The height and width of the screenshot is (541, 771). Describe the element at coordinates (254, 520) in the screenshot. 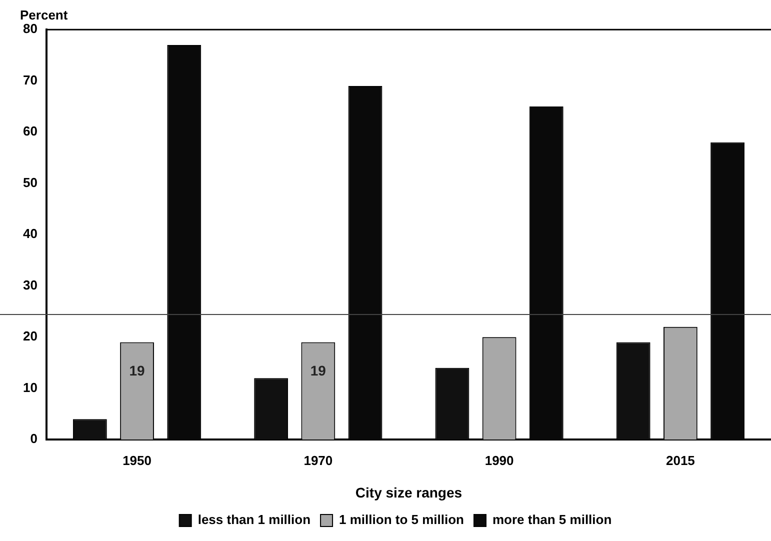

I see `legend-label: less than 1 million` at that location.